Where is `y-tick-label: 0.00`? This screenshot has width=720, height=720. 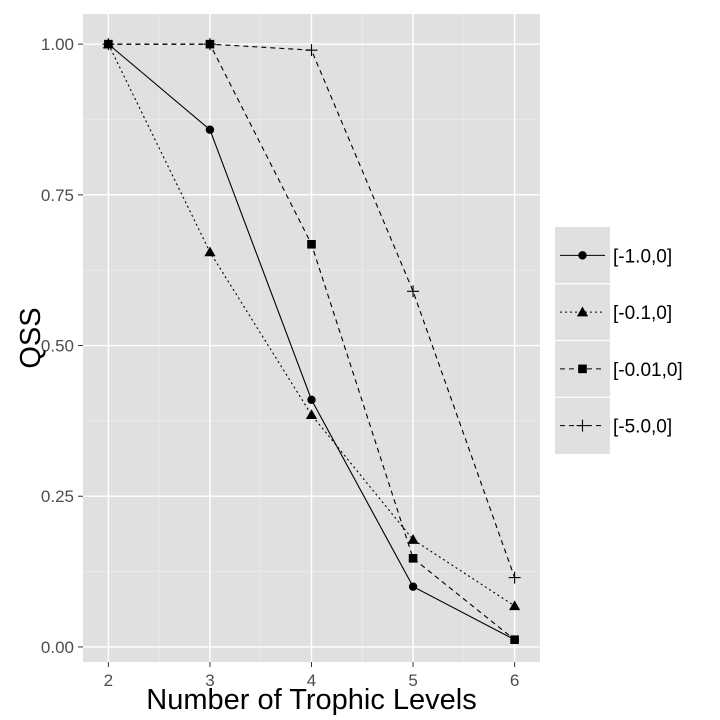 y-tick-label: 0.00 is located at coordinates (57, 647).